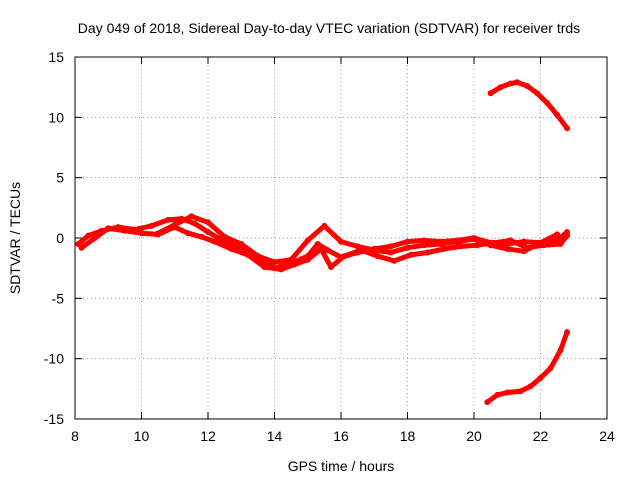 The image size is (640, 480). Describe the element at coordinates (54, 359) in the screenshot. I see `y-tick-label: -10` at that location.